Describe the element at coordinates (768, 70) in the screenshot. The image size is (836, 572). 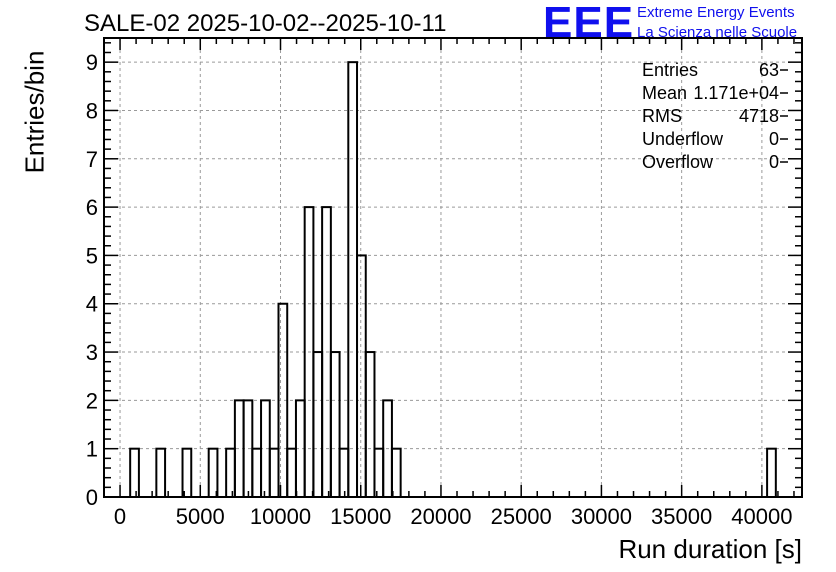
I see `stats-value: 63` at that location.